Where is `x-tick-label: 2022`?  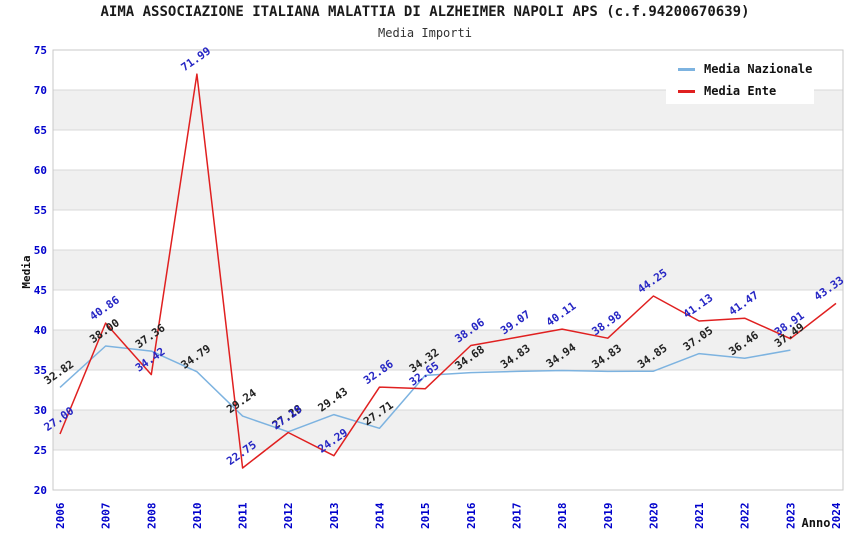
x-tick-label: 2022 is located at coordinates (745, 516).